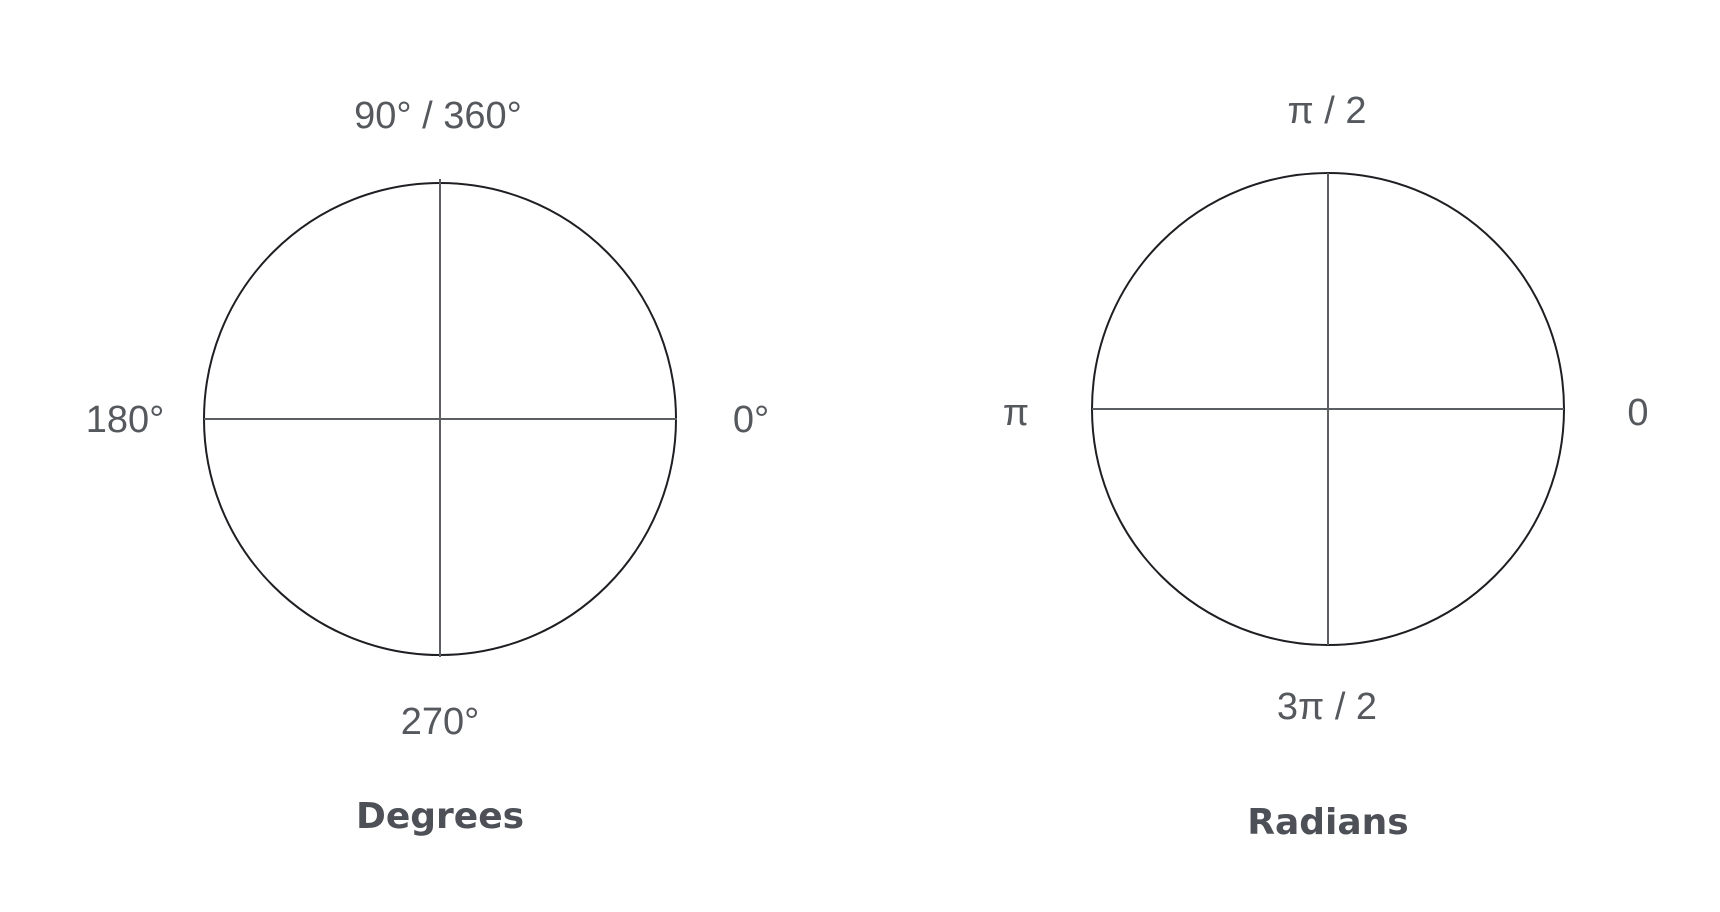 The height and width of the screenshot is (912, 1720). Describe the element at coordinates (1327, 707) in the screenshot. I see `radians-label-bottom: 3π / 2` at that location.